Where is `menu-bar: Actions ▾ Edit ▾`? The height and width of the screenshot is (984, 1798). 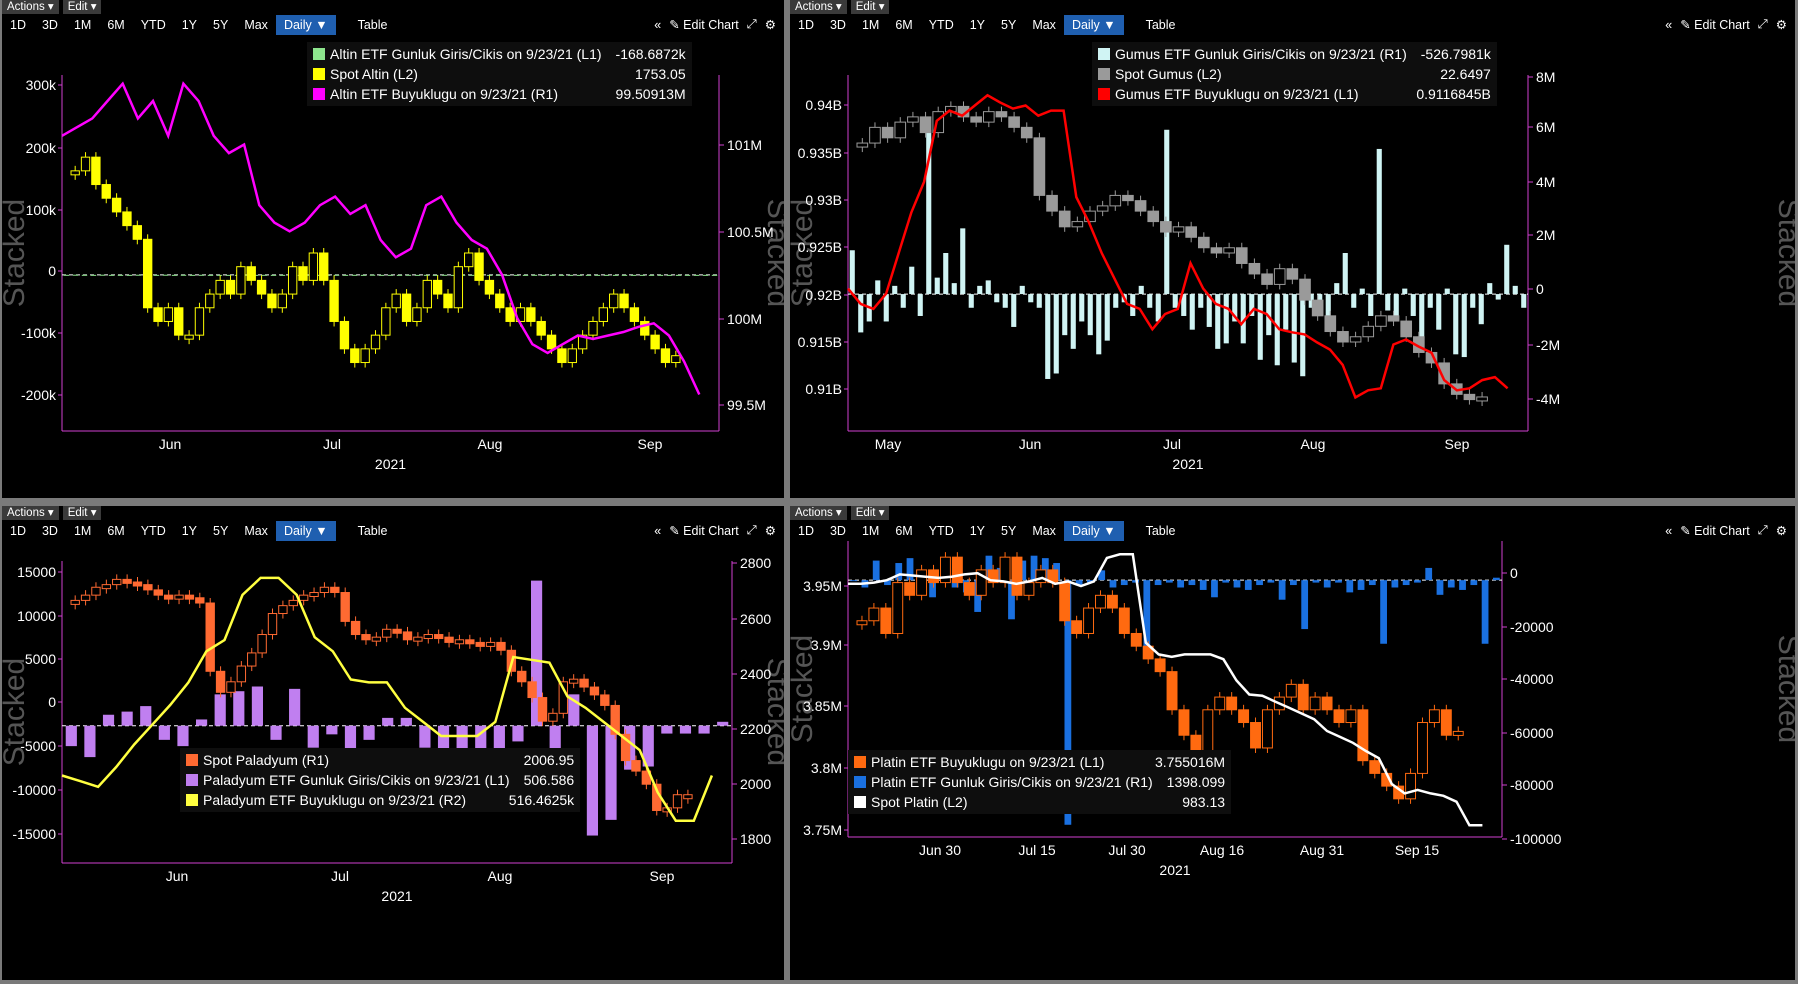 menu-bar: Actions ▾ Edit ▾ is located at coordinates (52, 513).